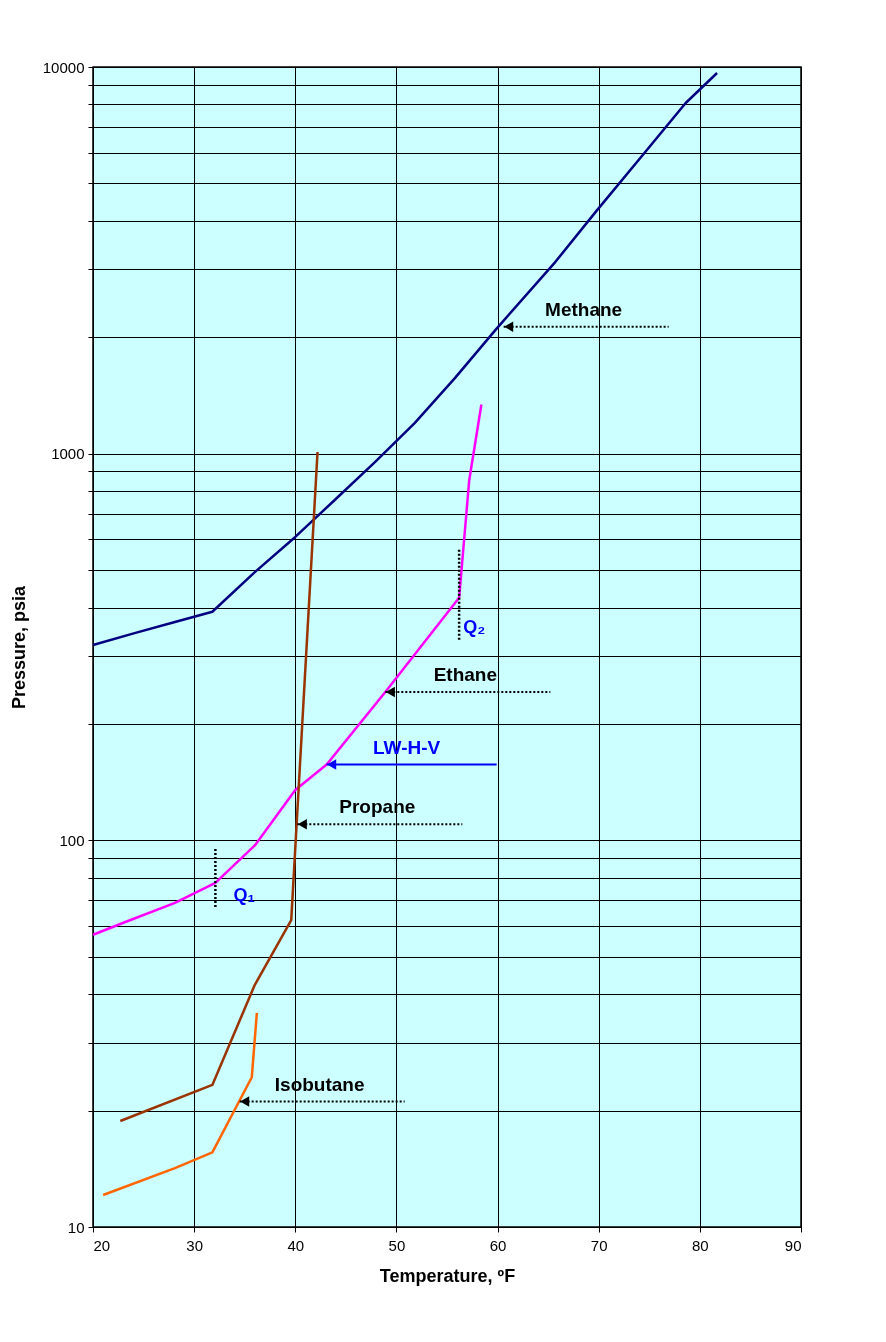 This screenshot has height=1342, width=886. I want to click on y-axis-title: Pressure, psia, so click(18, 647).